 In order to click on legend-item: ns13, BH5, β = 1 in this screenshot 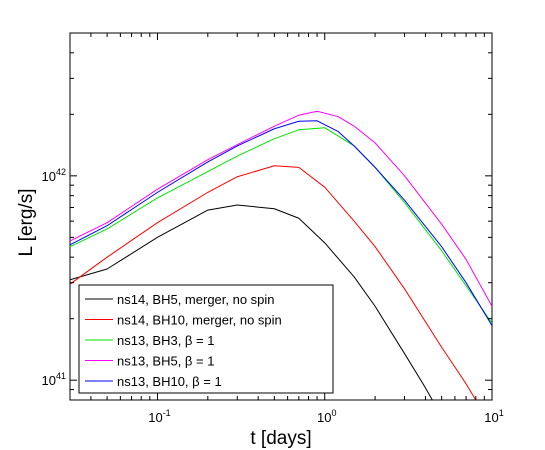, I will do `click(149, 361)`.